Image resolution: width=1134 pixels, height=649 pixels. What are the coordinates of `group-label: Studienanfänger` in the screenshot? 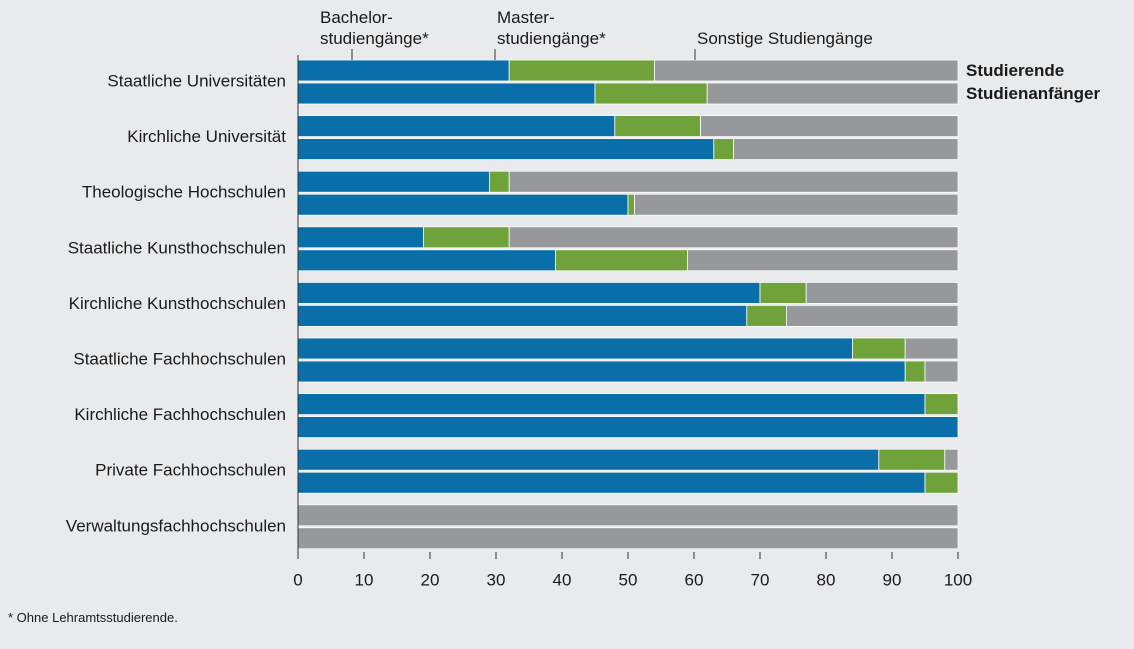 It's located at (1033, 93).